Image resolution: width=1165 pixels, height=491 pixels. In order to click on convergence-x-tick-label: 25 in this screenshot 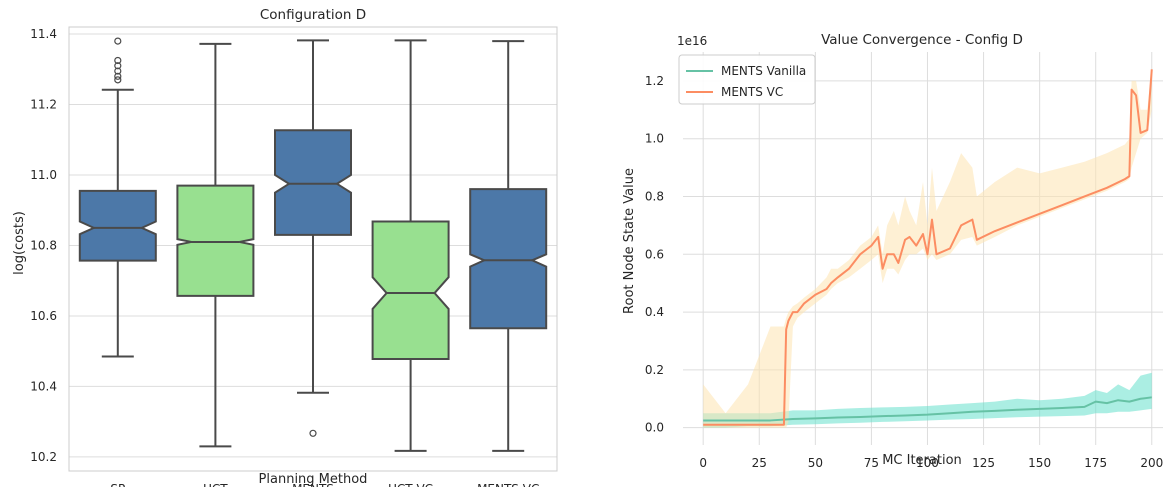, I will do `click(759, 463)`.